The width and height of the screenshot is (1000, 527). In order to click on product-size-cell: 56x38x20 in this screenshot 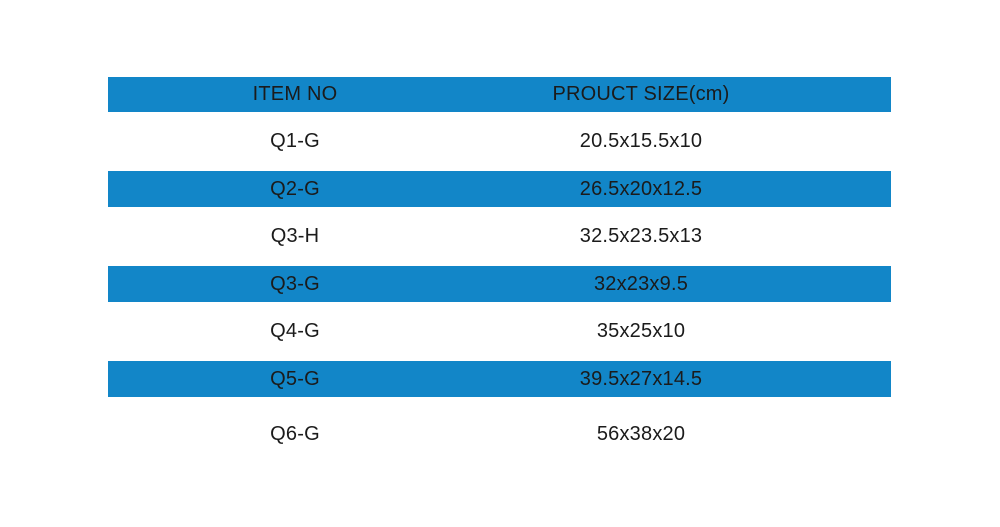, I will do `click(641, 434)`.